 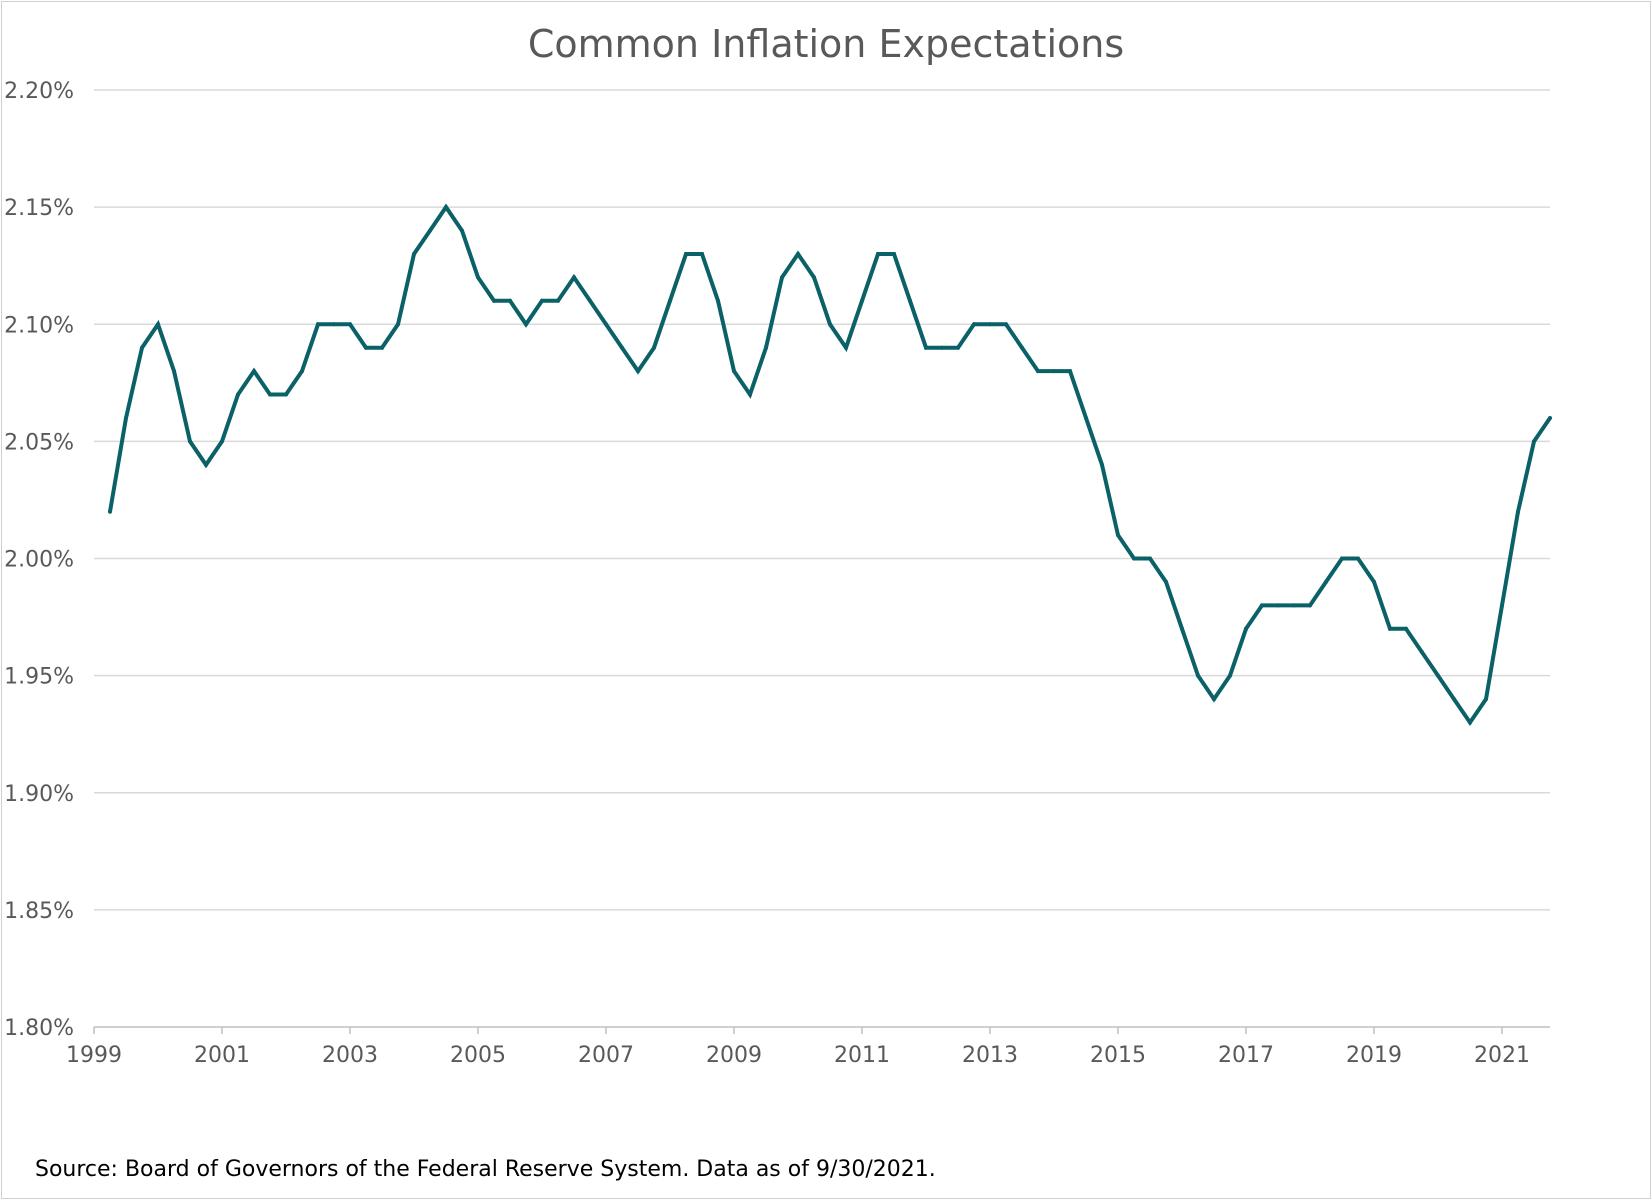 What do you see at coordinates (39, 794) in the screenshot?
I see `y-tick-label: 1.90%` at bounding box center [39, 794].